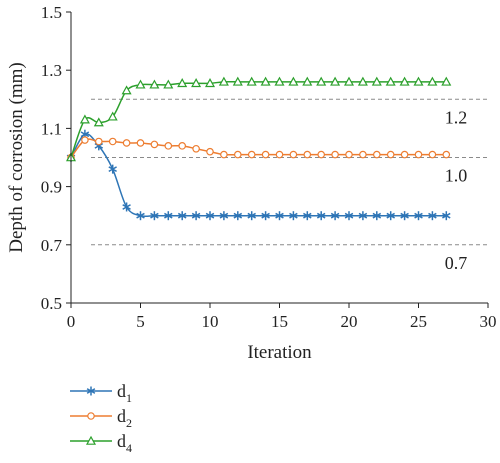 The height and width of the screenshot is (463, 500). I want to click on x-tick-label: 25, so click(418, 321).